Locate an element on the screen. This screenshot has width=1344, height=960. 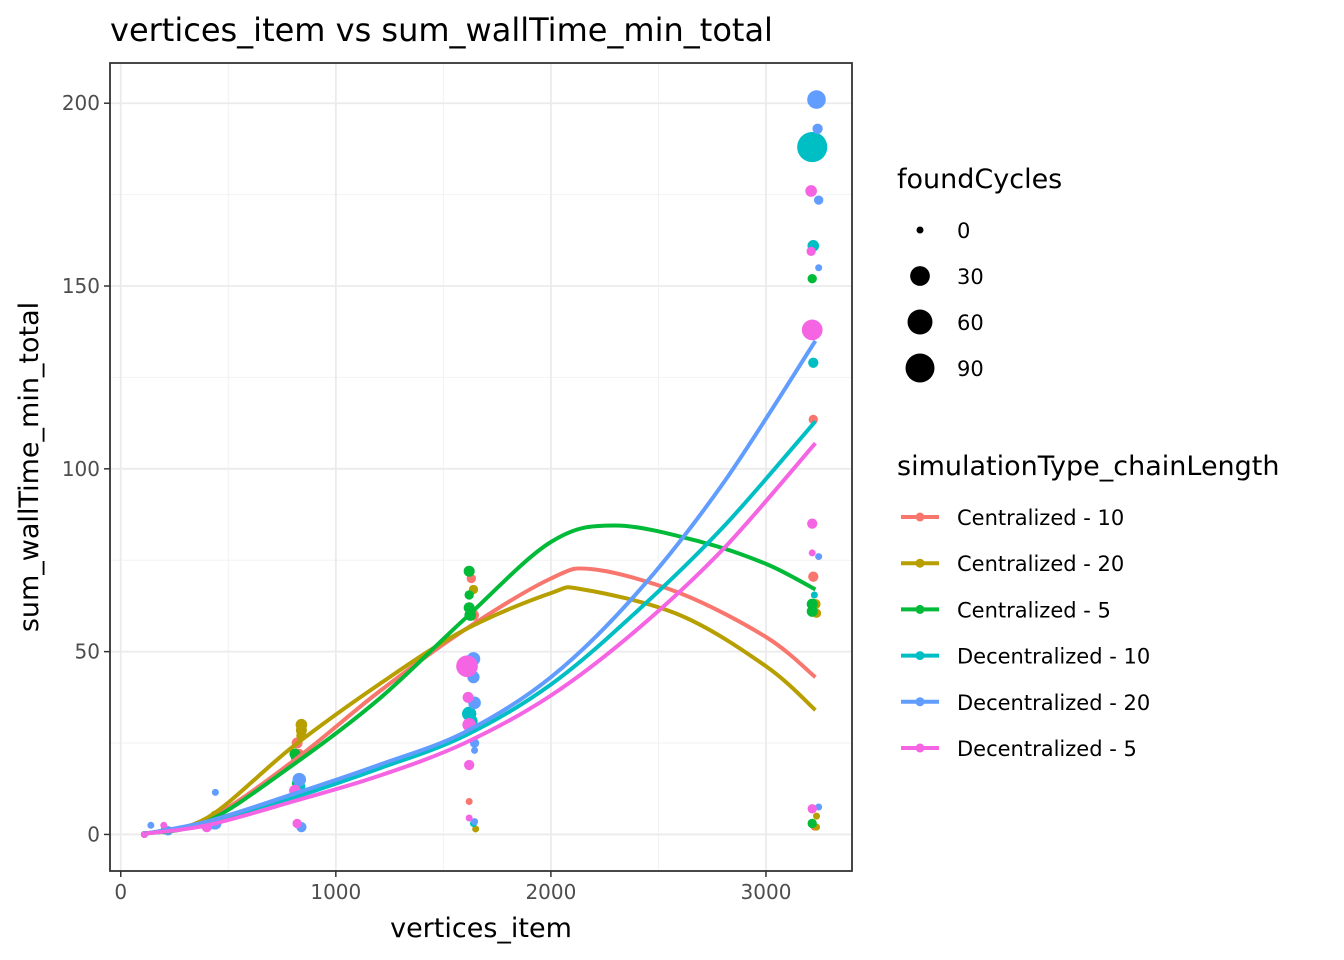
x-tick-label: 0 is located at coordinates (120, 892).